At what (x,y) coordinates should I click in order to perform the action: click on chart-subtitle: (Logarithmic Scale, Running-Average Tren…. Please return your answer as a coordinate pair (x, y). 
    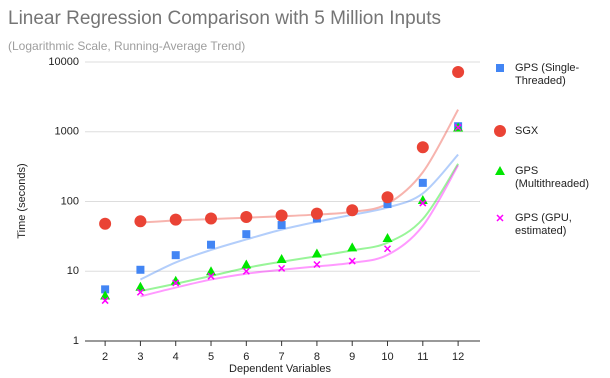
    Looking at the image, I should click on (126, 46).